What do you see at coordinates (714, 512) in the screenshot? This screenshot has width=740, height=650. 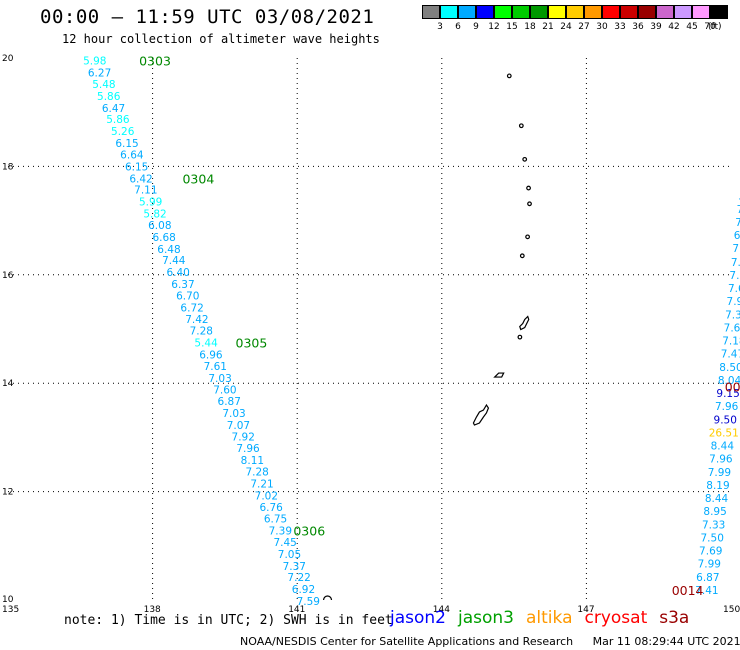 I see `wave-height-value: 8.95` at bounding box center [714, 512].